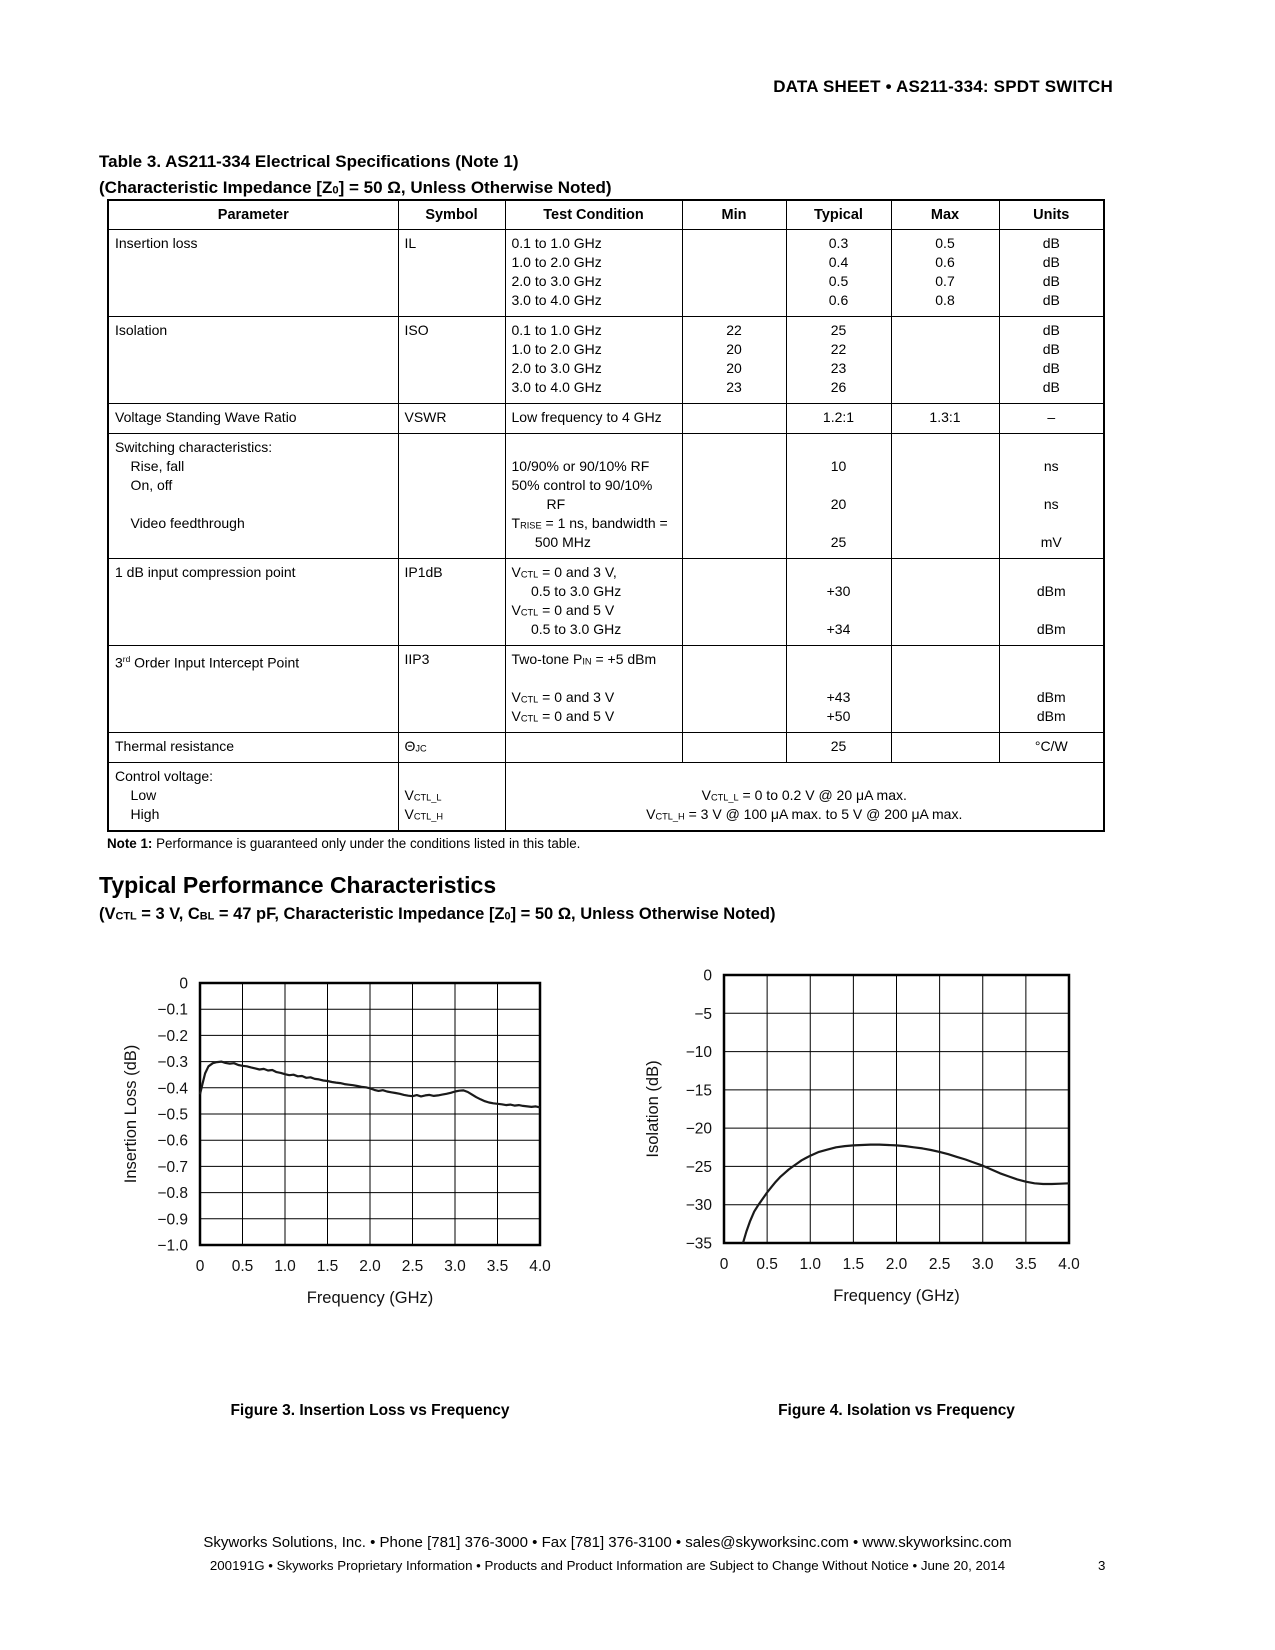 Image resolution: width=1275 pixels, height=1650 pixels. What do you see at coordinates (551, 542) in the screenshot?
I see `table-cell-line: 500 MHz` at bounding box center [551, 542].